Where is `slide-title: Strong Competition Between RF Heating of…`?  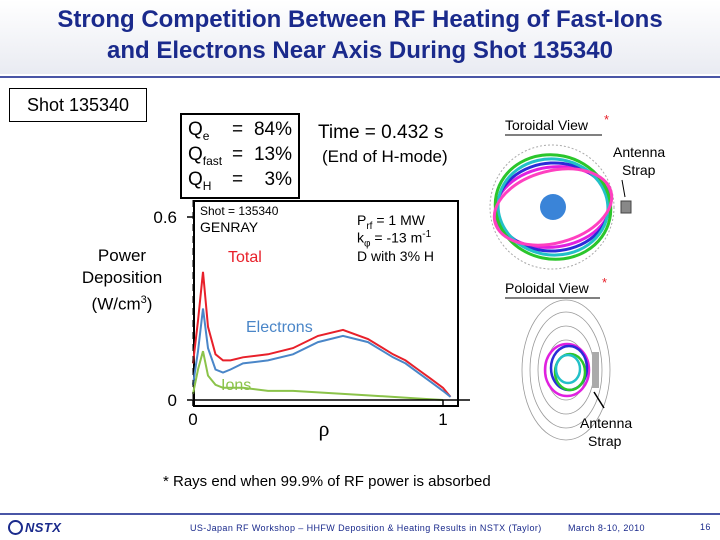
slide-title: Strong Competition Between RF Heating of… is located at coordinates (360, 37).